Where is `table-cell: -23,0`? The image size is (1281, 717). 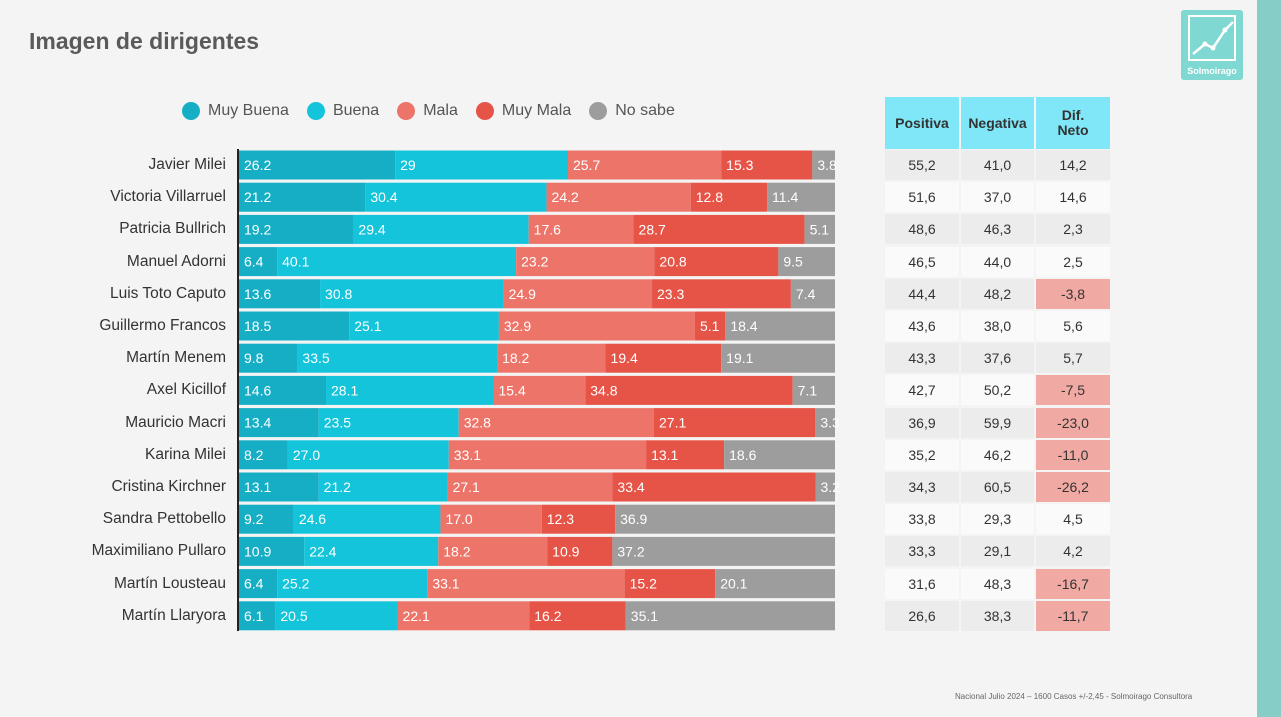 table-cell: -23,0 is located at coordinates (1073, 422).